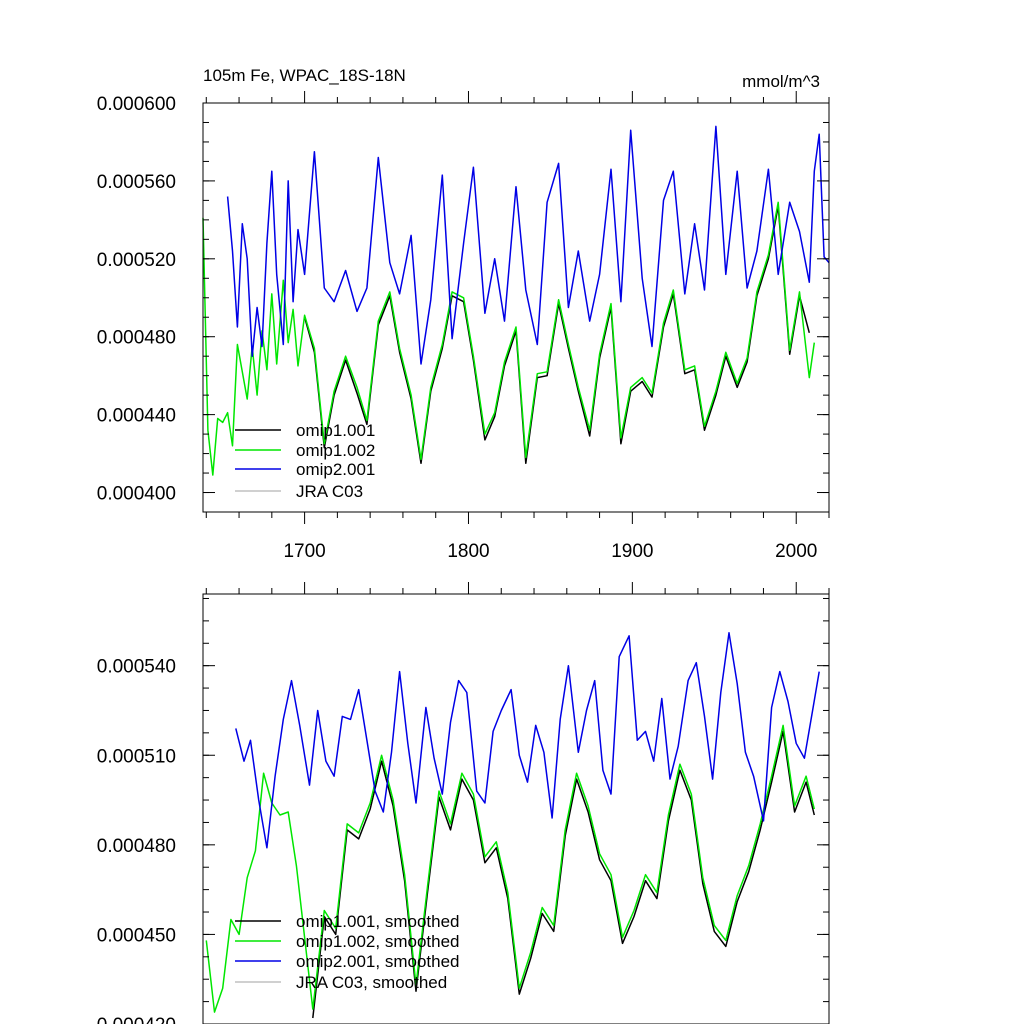 Image resolution: width=1024 pixels, height=1029 pixels. What do you see at coordinates (335, 450) in the screenshot?
I see `legend-label-omip1-002: omip1.002` at bounding box center [335, 450].